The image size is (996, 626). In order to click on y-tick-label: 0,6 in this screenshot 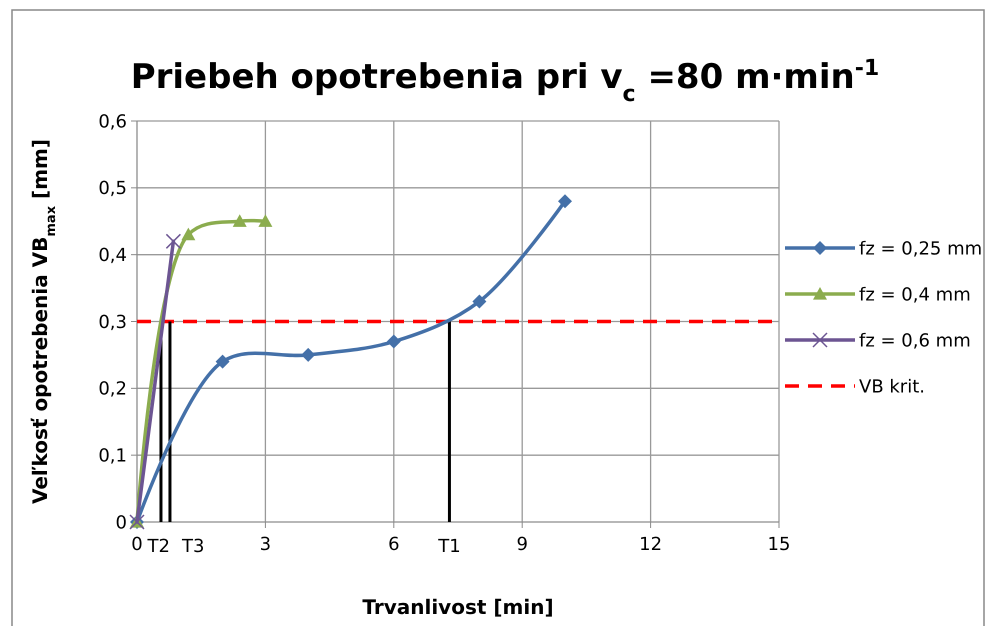, I will do `click(112, 121)`.